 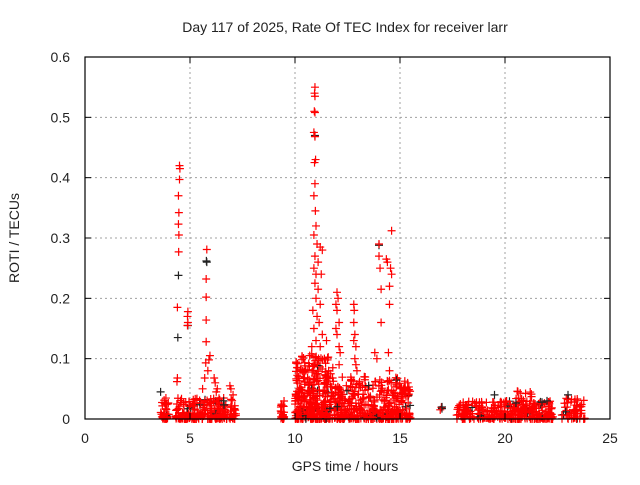 I want to click on x-tick-label: 15, so click(x=400, y=438).